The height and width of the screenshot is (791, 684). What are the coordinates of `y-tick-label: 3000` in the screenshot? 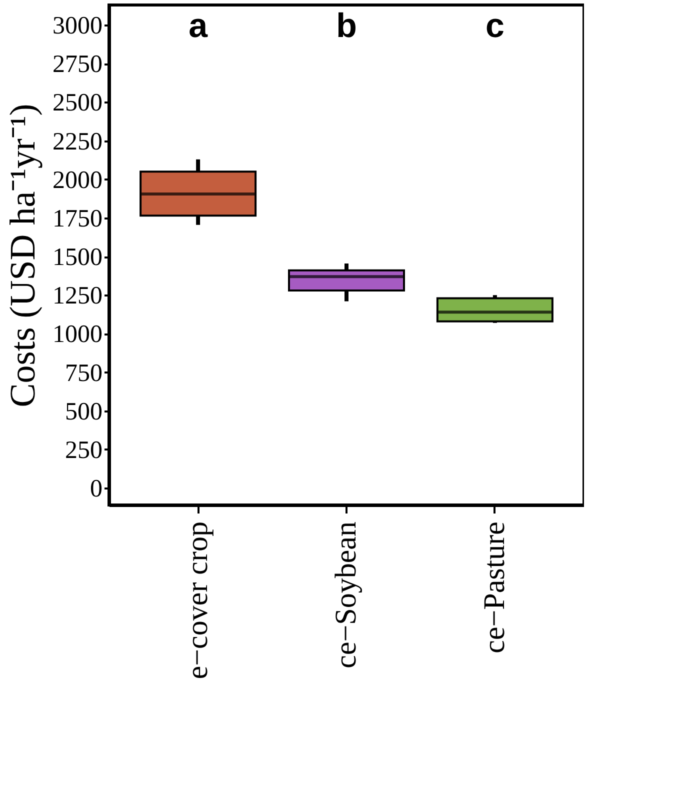 It's located at (77, 26).